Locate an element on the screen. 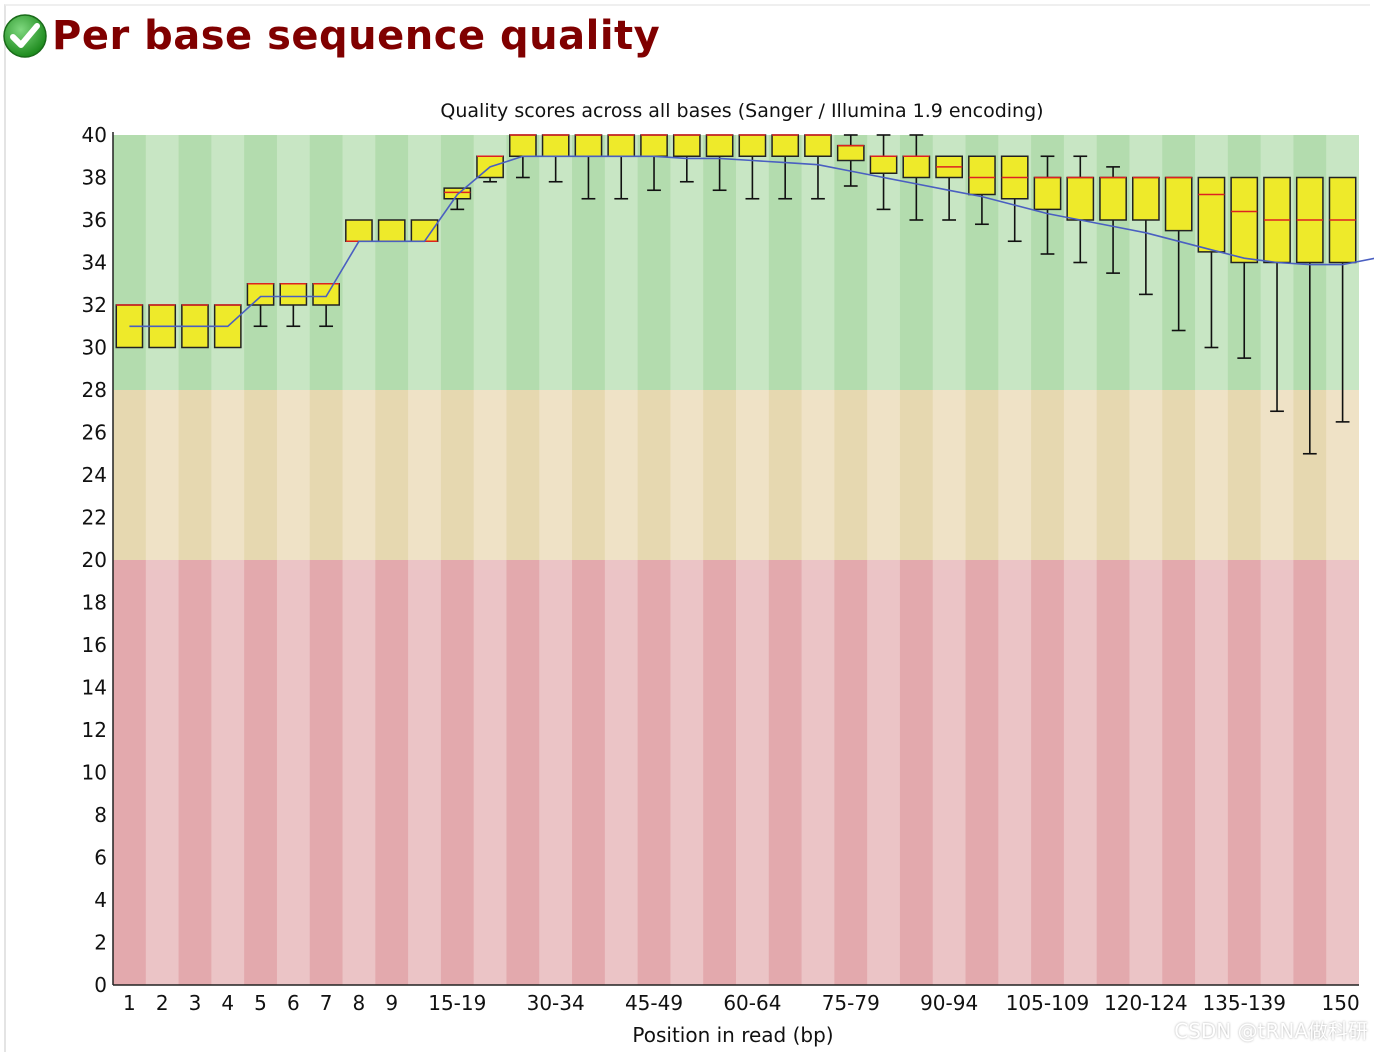 The image size is (1374, 1052). y-tick-label: 2 is located at coordinates (100, 943).